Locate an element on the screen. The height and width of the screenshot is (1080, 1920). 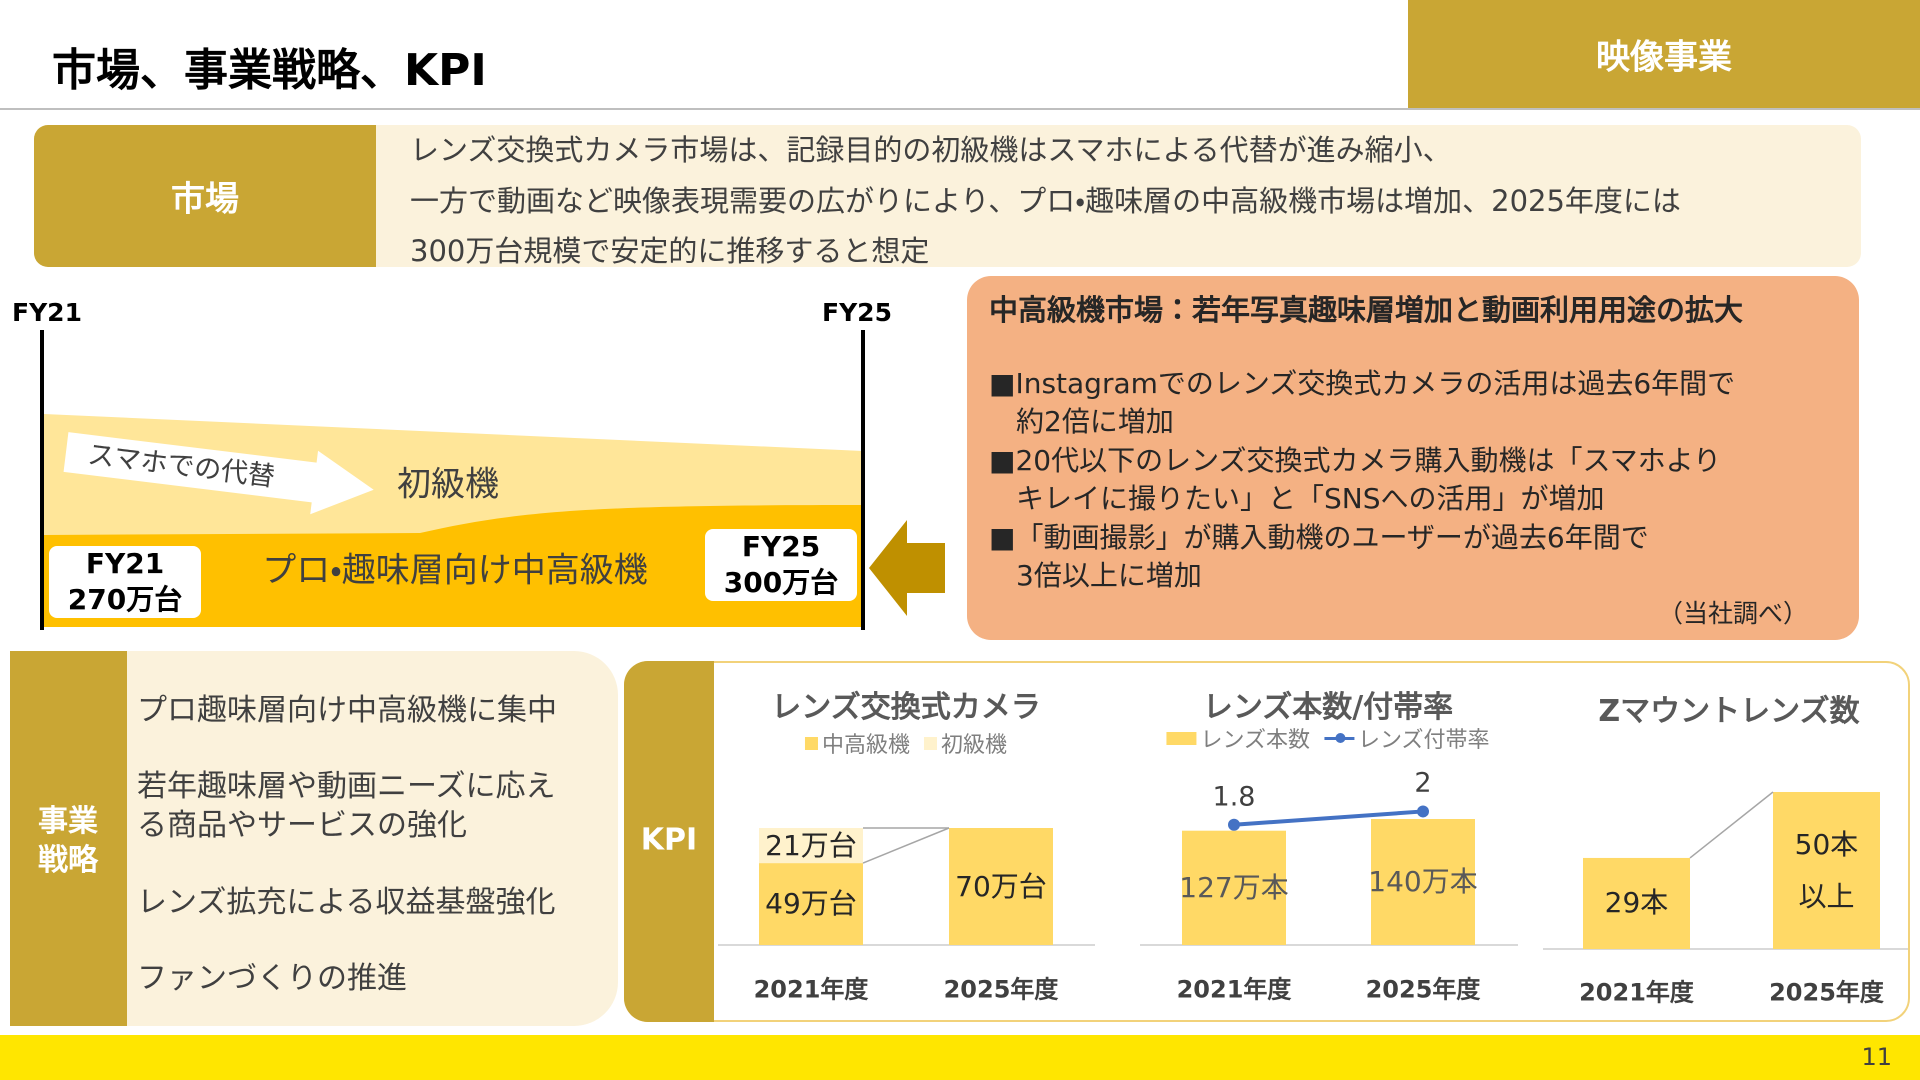
value-label: 49万台 is located at coordinates (811, 904).